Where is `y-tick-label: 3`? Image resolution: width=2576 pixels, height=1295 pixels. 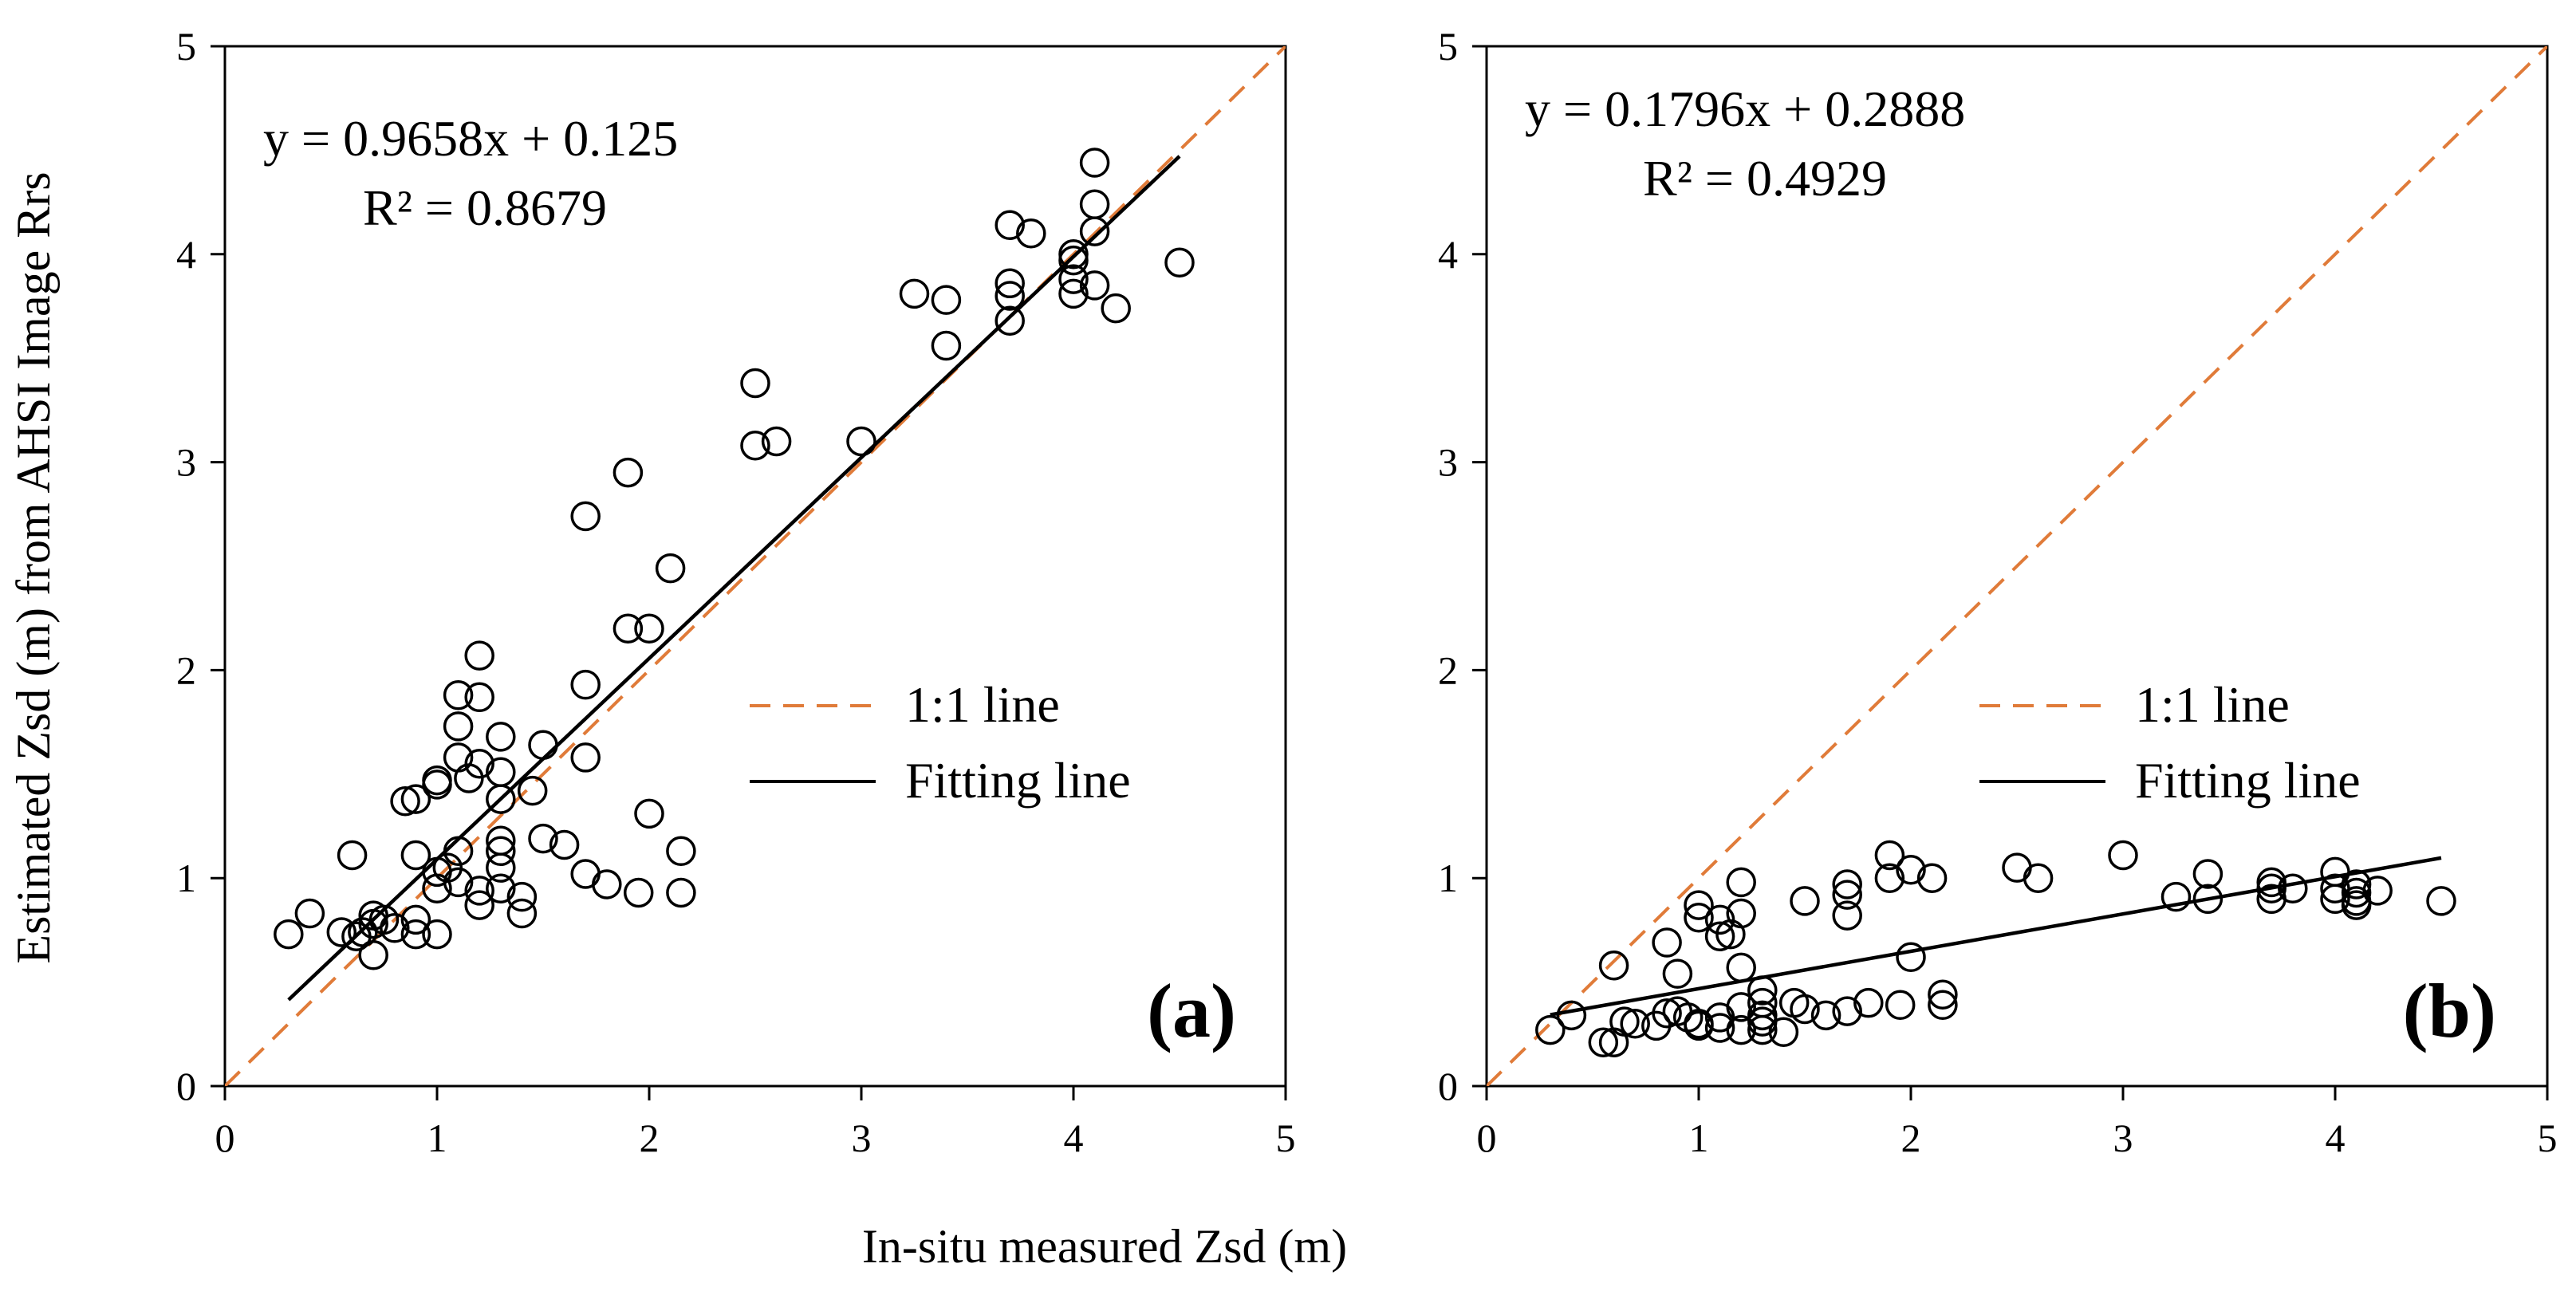
y-tick-label: 3 is located at coordinates (1448, 462).